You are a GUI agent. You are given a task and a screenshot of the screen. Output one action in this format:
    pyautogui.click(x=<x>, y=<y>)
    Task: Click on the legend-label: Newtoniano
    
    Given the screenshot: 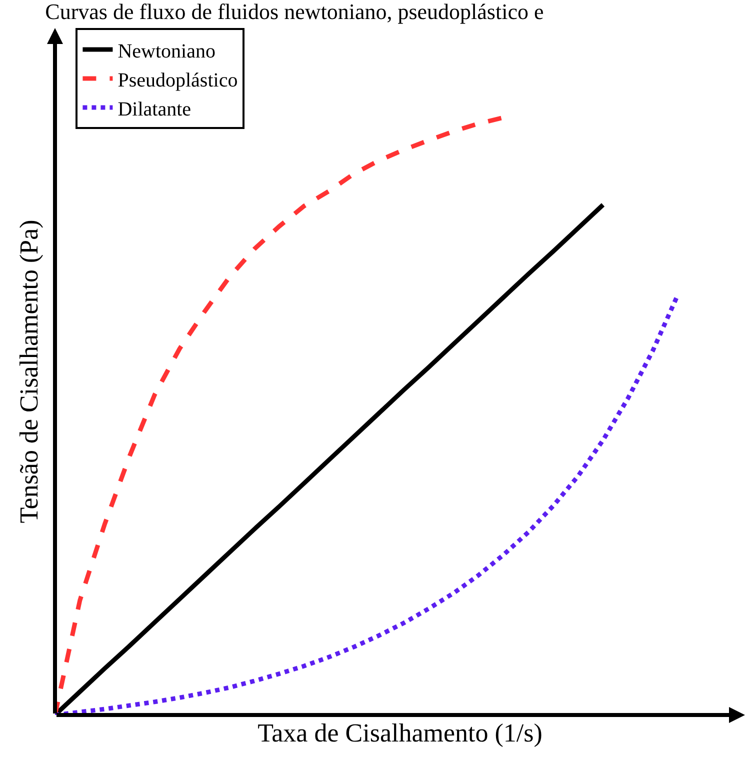 What is the action you would take?
    pyautogui.click(x=167, y=51)
    